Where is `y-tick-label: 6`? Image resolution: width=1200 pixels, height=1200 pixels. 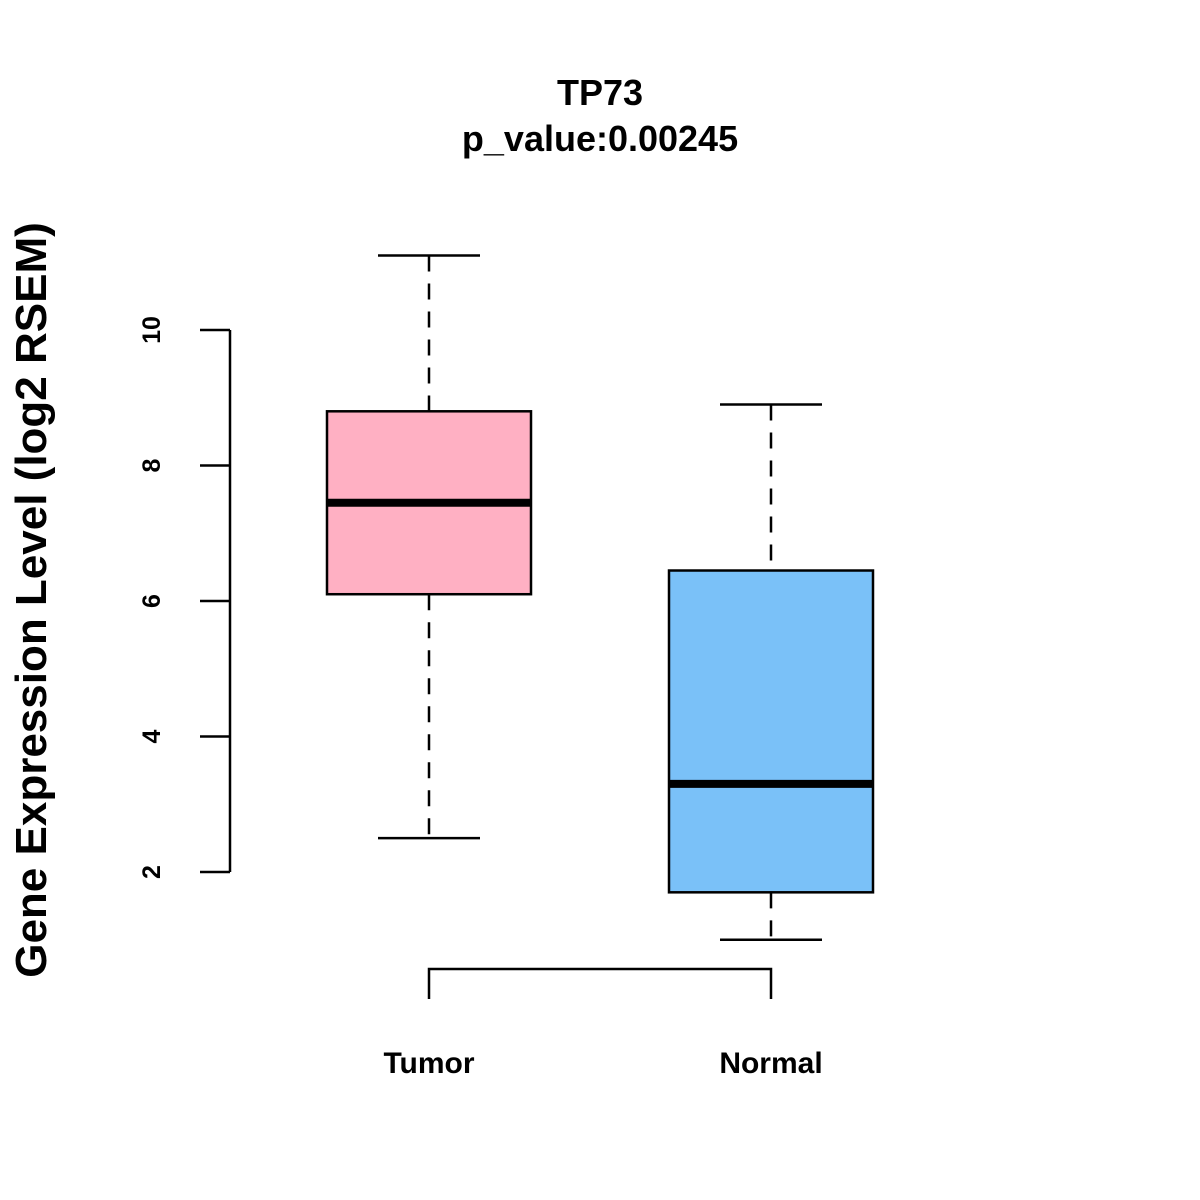 y-tick-label: 6 is located at coordinates (152, 601).